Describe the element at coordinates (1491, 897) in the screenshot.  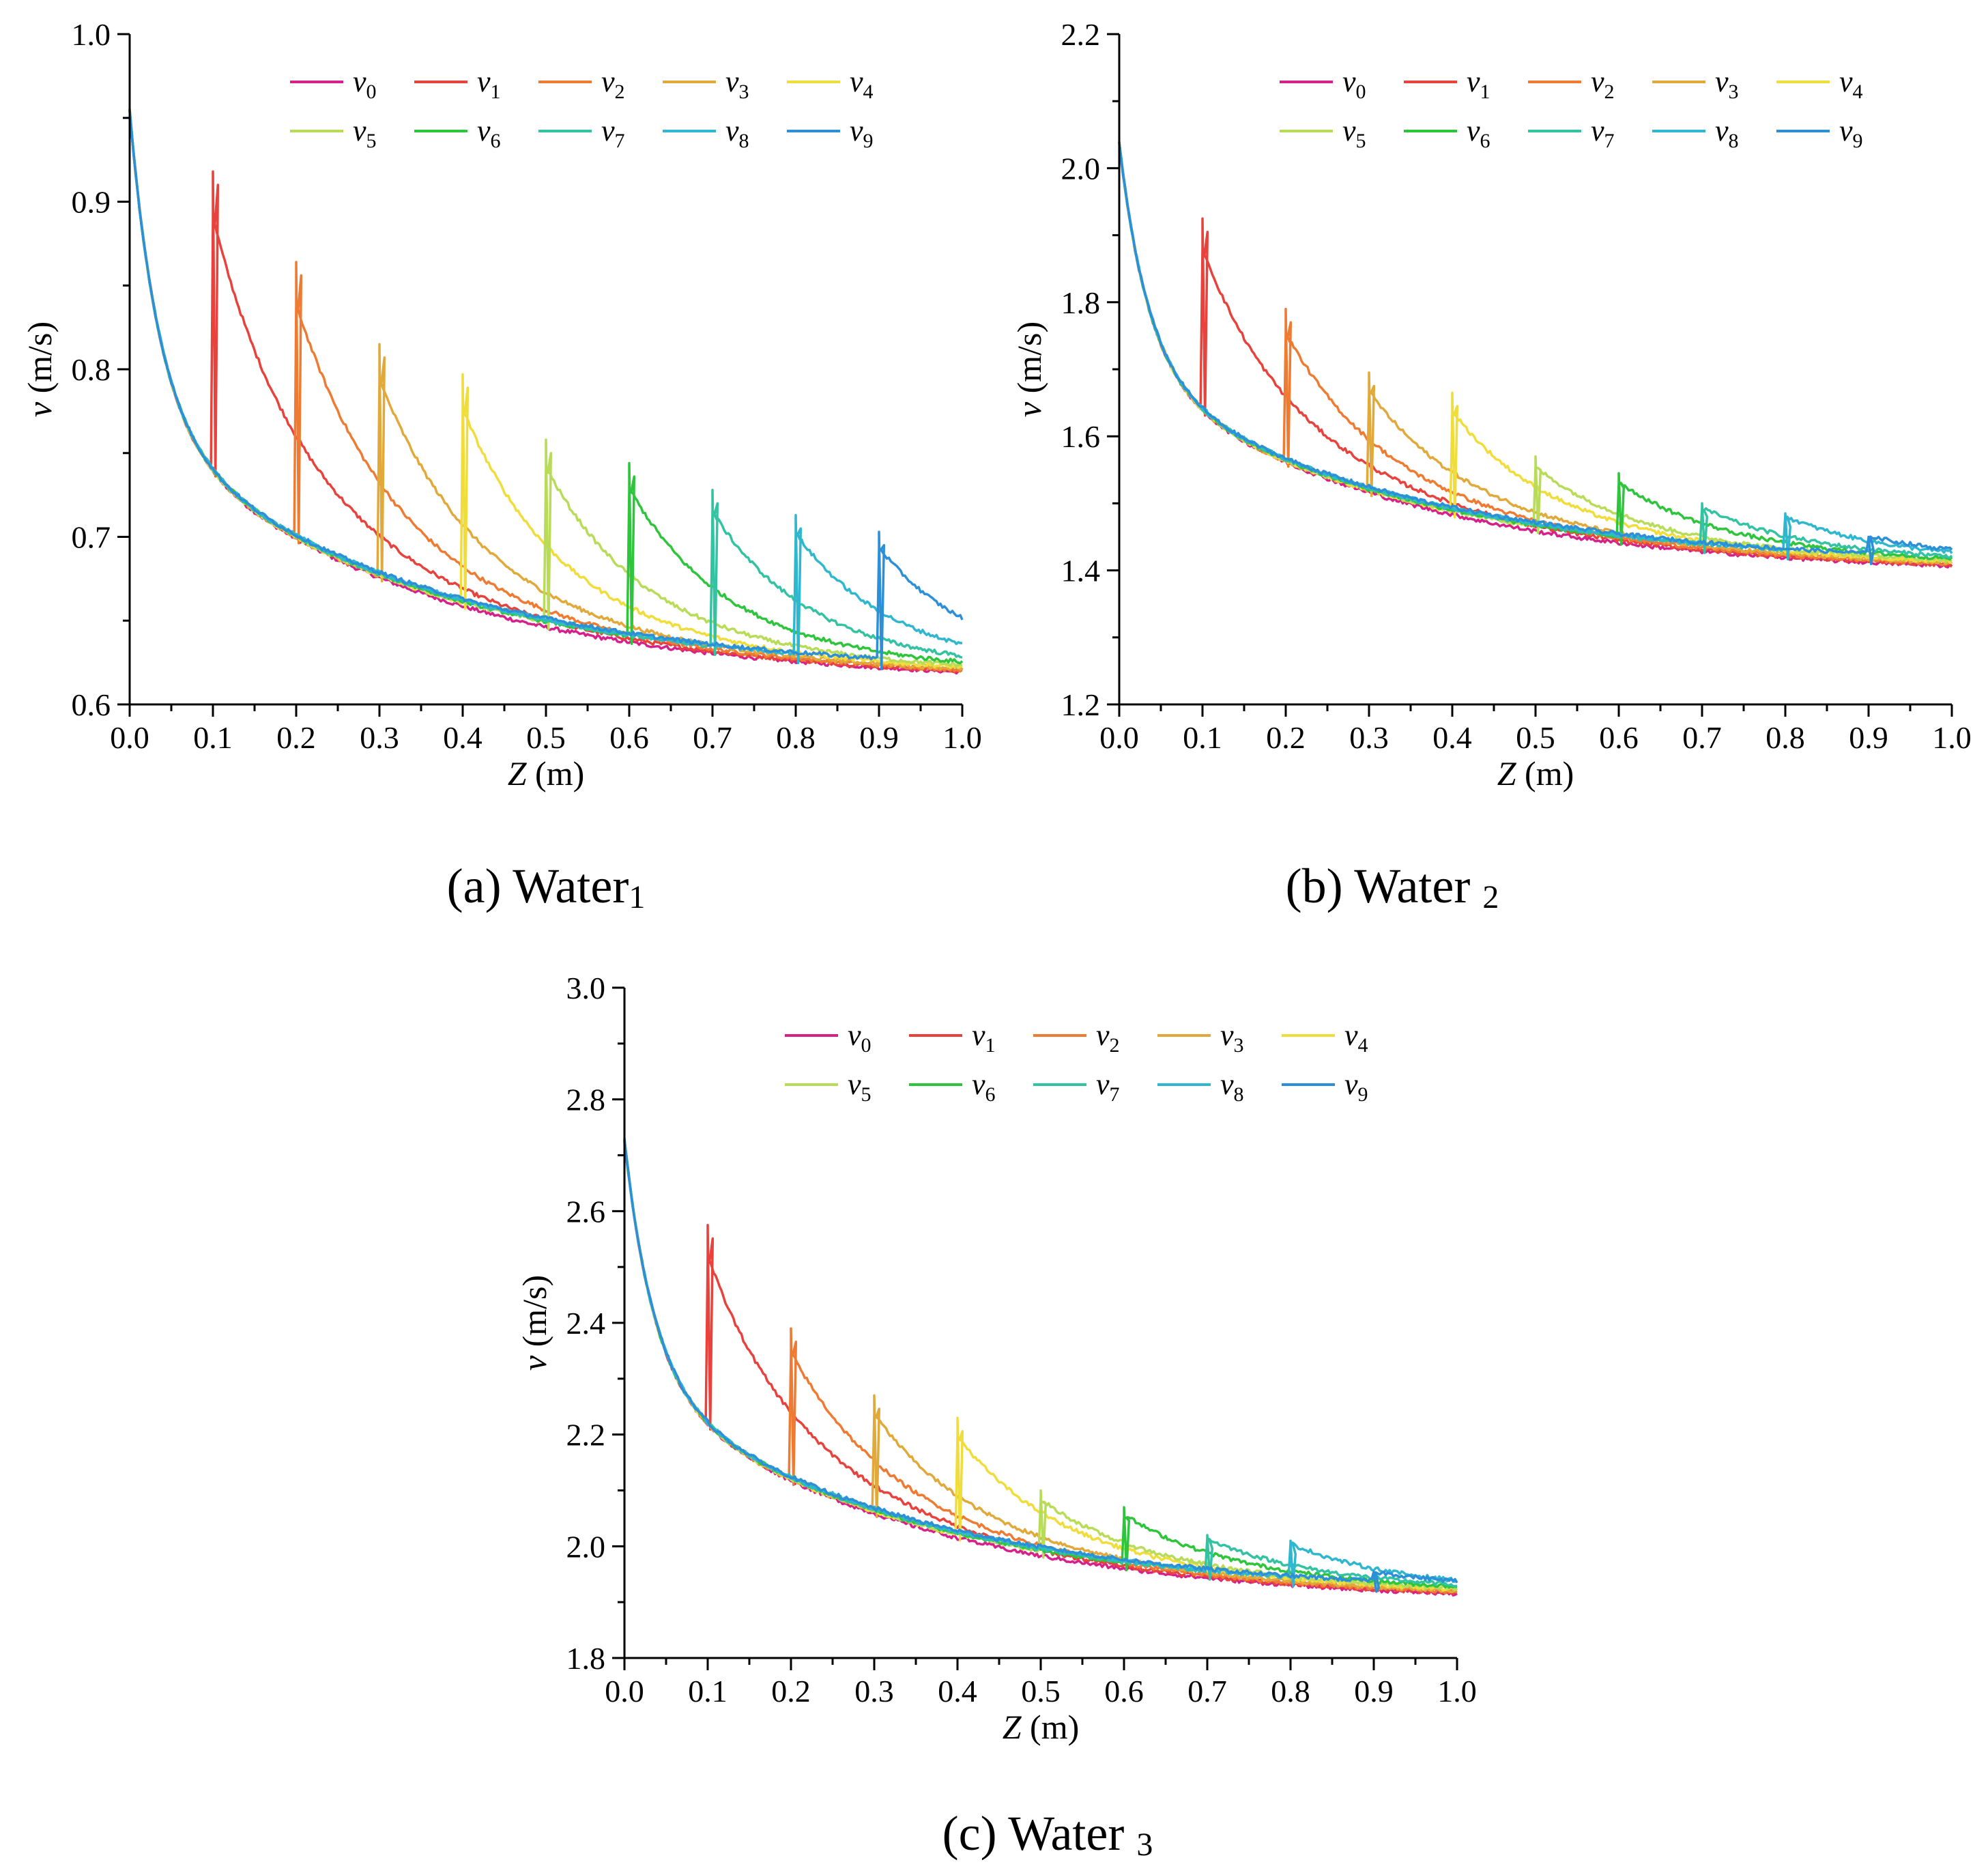
I see `panel-caption-sub: 2` at that location.